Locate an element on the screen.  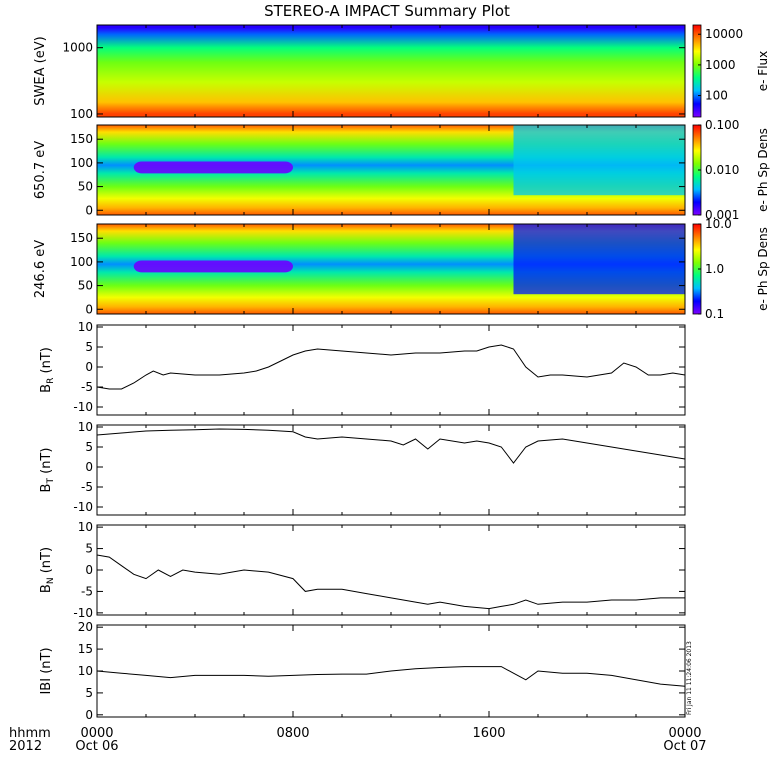
bt-tick-label: 0 is located at coordinates (89, 467).